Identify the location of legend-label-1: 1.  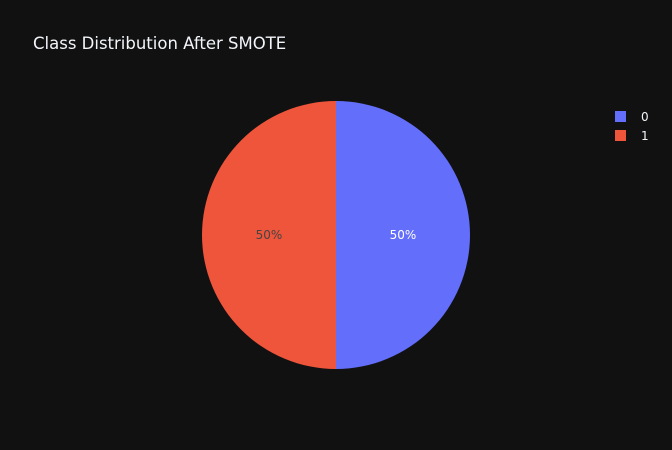
(645, 135).